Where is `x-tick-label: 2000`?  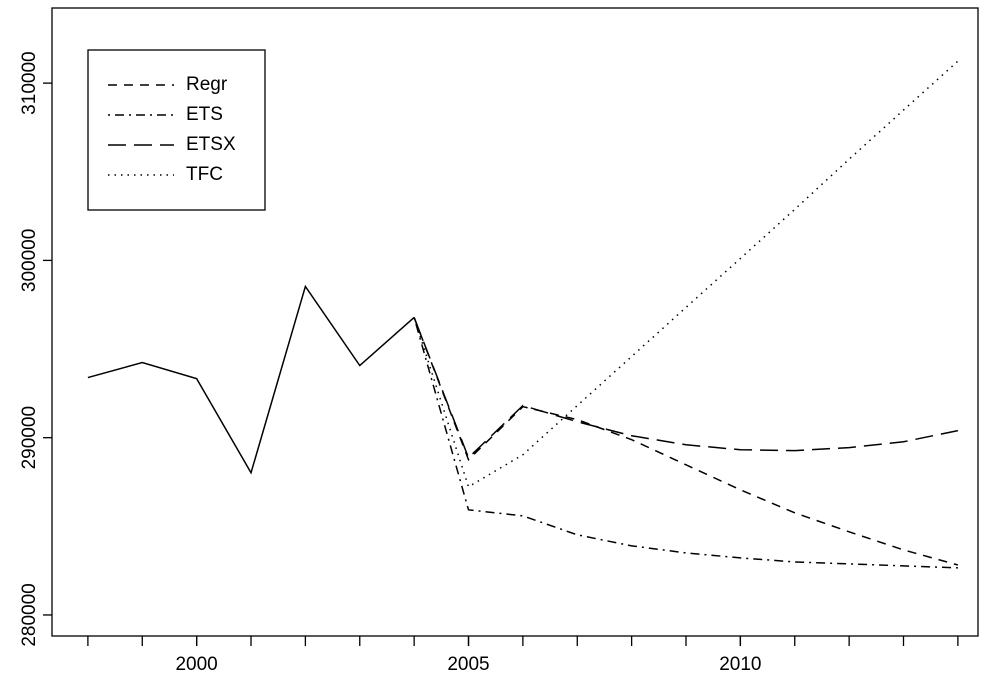 x-tick-label: 2000 is located at coordinates (196, 664).